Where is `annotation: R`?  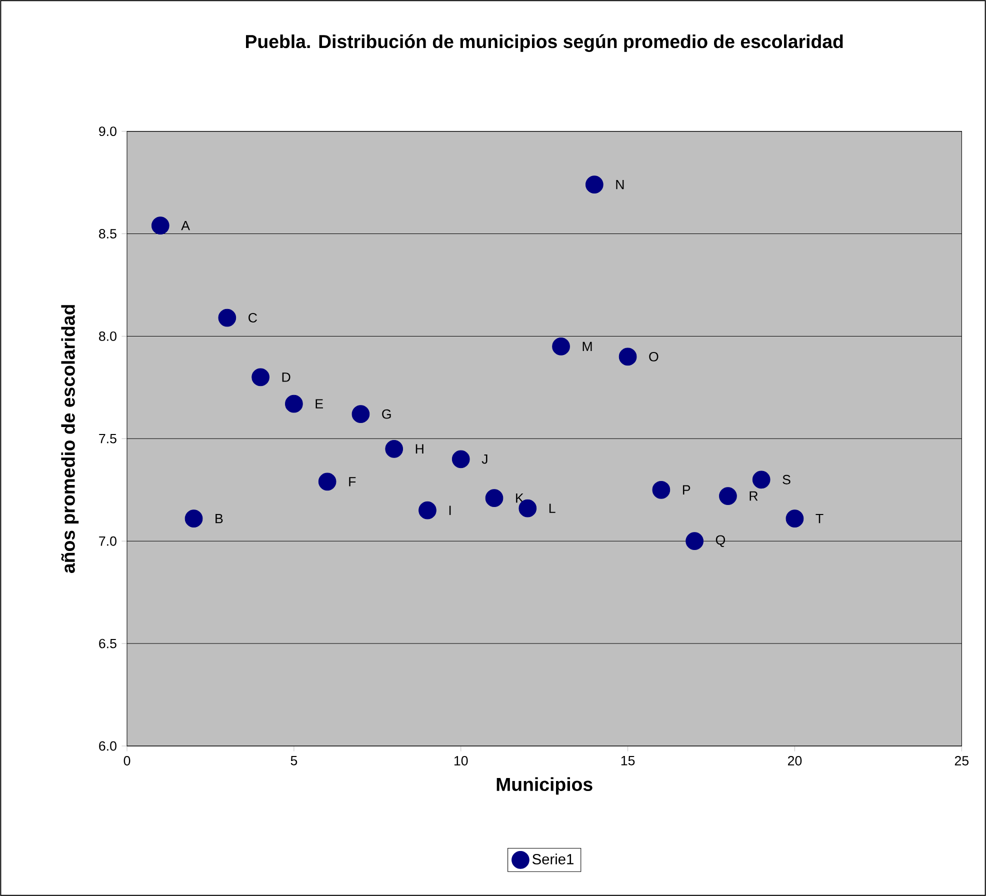 annotation: R is located at coordinates (754, 496).